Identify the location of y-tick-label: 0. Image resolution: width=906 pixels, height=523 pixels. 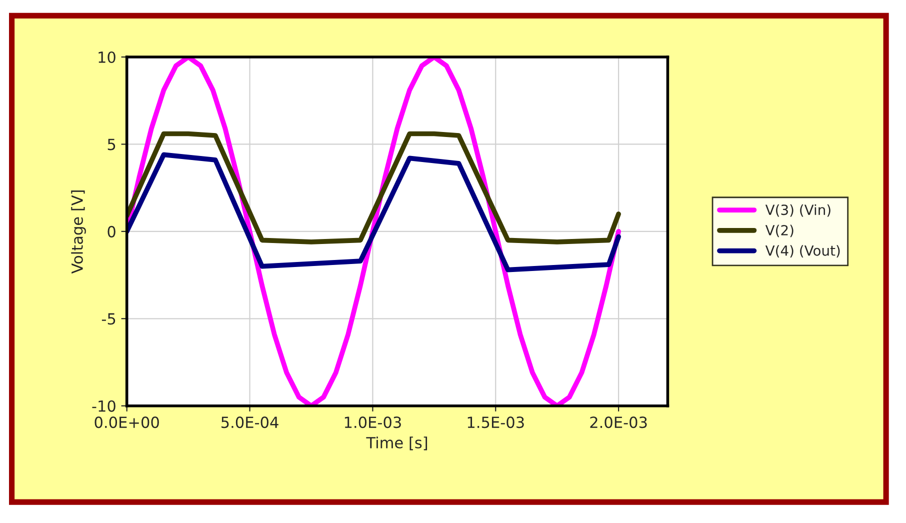
(112, 232).